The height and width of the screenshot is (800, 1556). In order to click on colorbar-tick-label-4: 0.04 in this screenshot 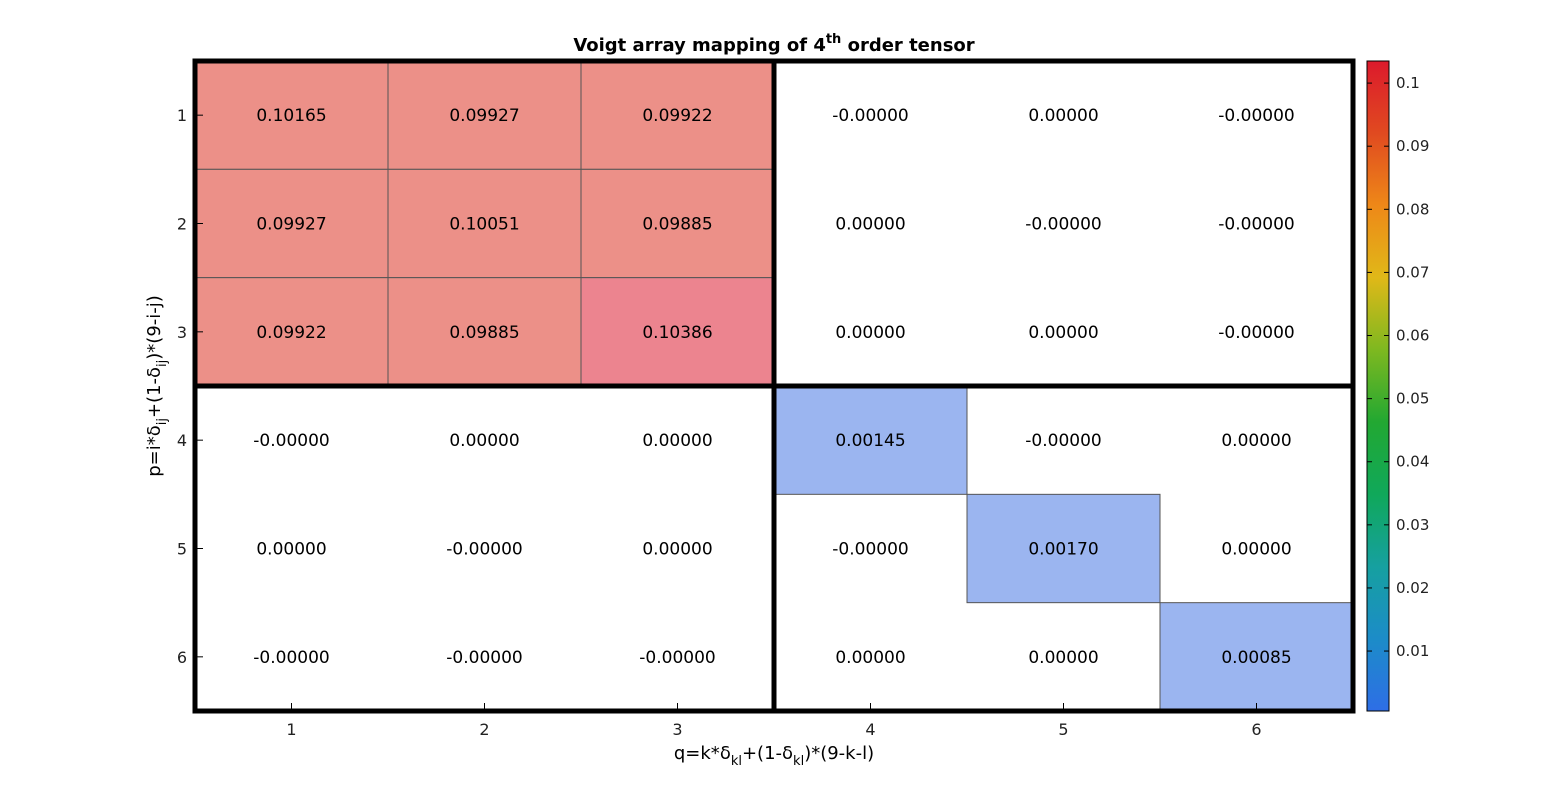, I will do `click(1412, 462)`.